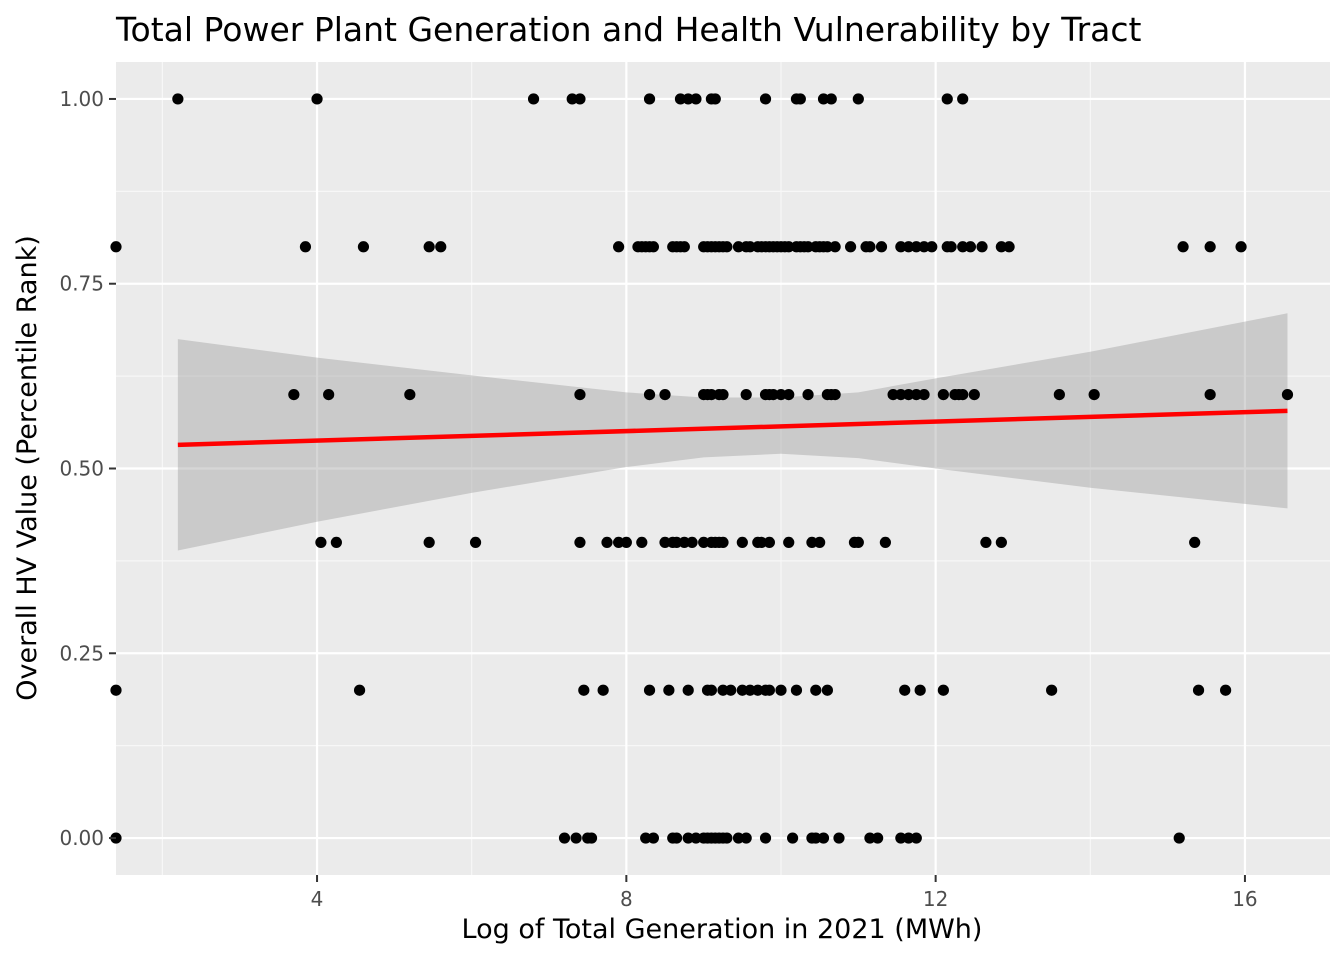 This screenshot has height=960, width=1344. What do you see at coordinates (626, 899) in the screenshot?
I see `x-tick-label: 8` at bounding box center [626, 899].